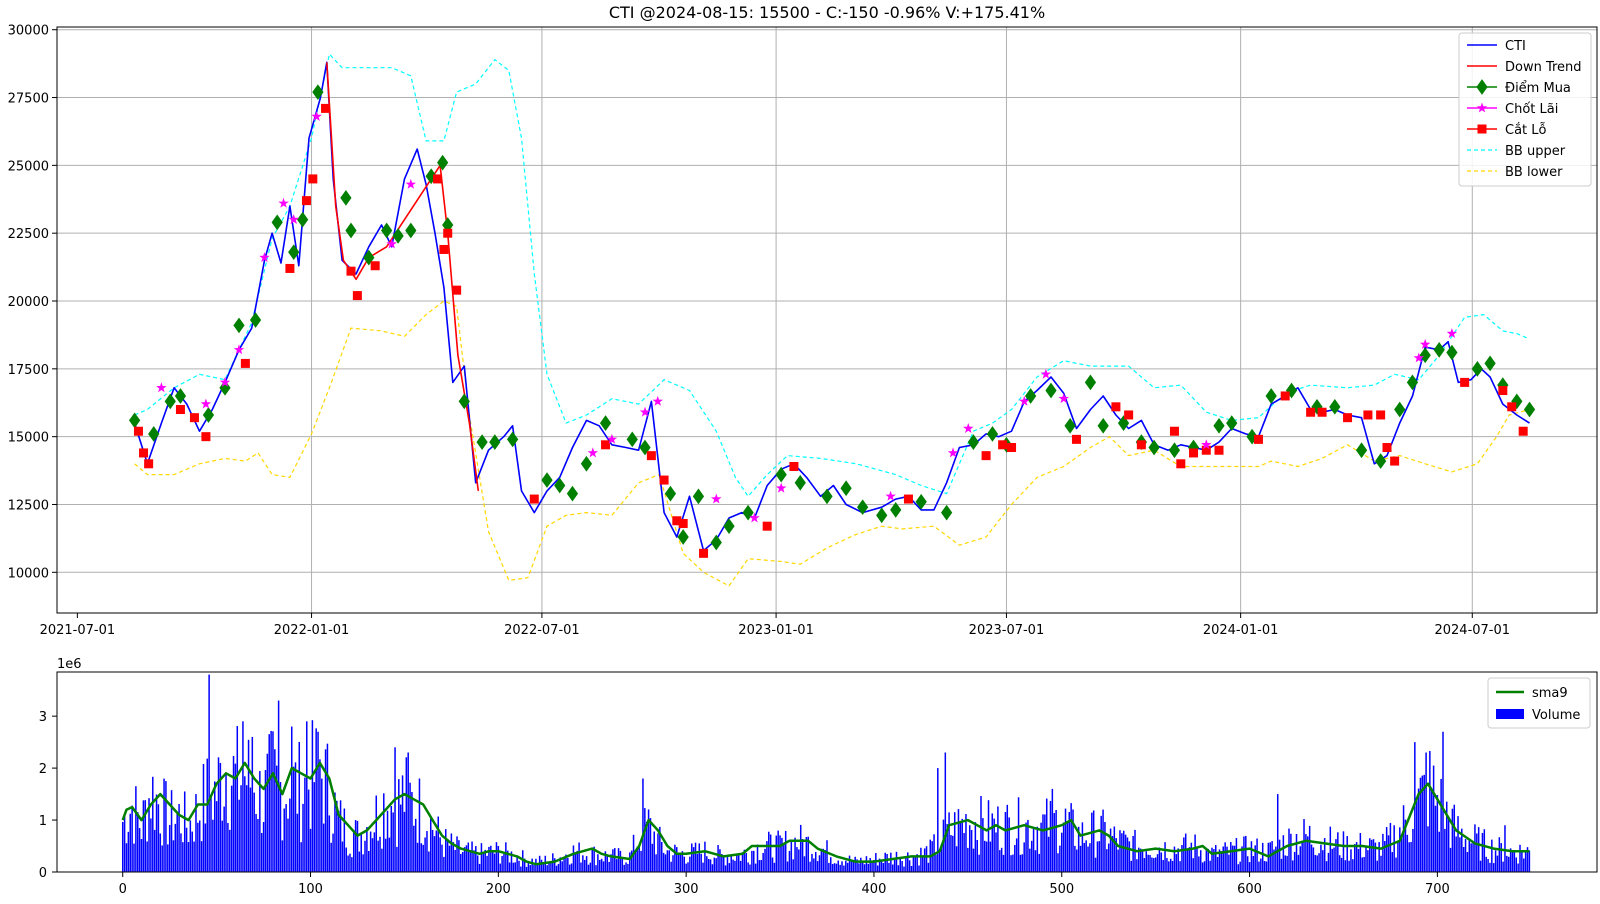 The height and width of the screenshot is (904, 1600). Describe the element at coordinates (28, 99) in the screenshot. I see `price-y-tick-label: 27500` at that location.